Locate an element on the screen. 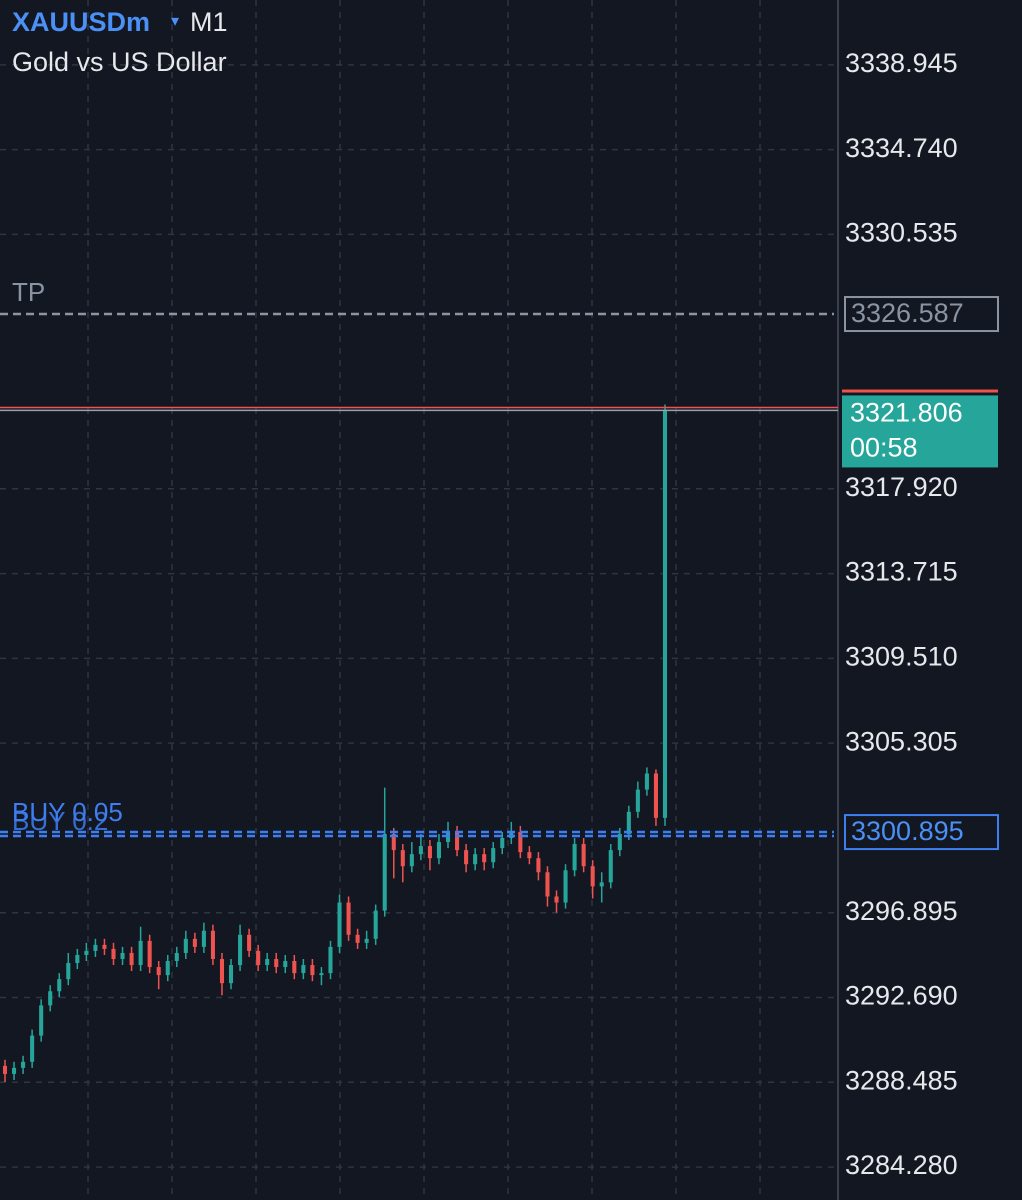 The width and height of the screenshot is (1022, 1200). symbol-dropdown: ▾ is located at coordinates (175, 21).